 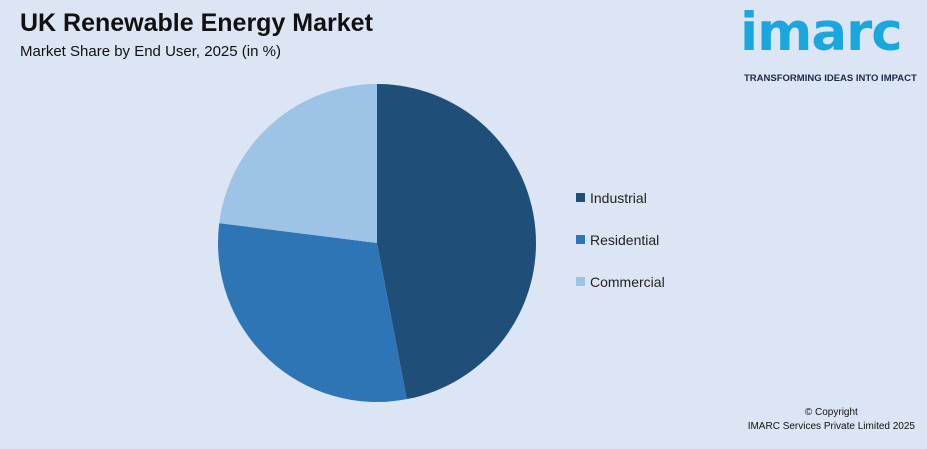 What do you see at coordinates (831, 426) in the screenshot?
I see `copyright-company: IMARC Services Private Limited 2025` at bounding box center [831, 426].